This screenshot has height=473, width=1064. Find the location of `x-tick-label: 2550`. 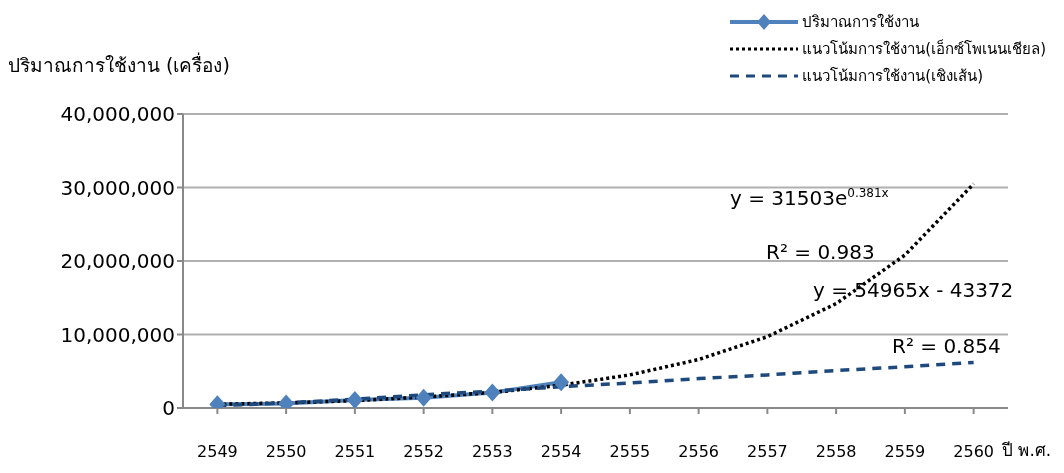

x-tick-label: 2550 is located at coordinates (286, 452).